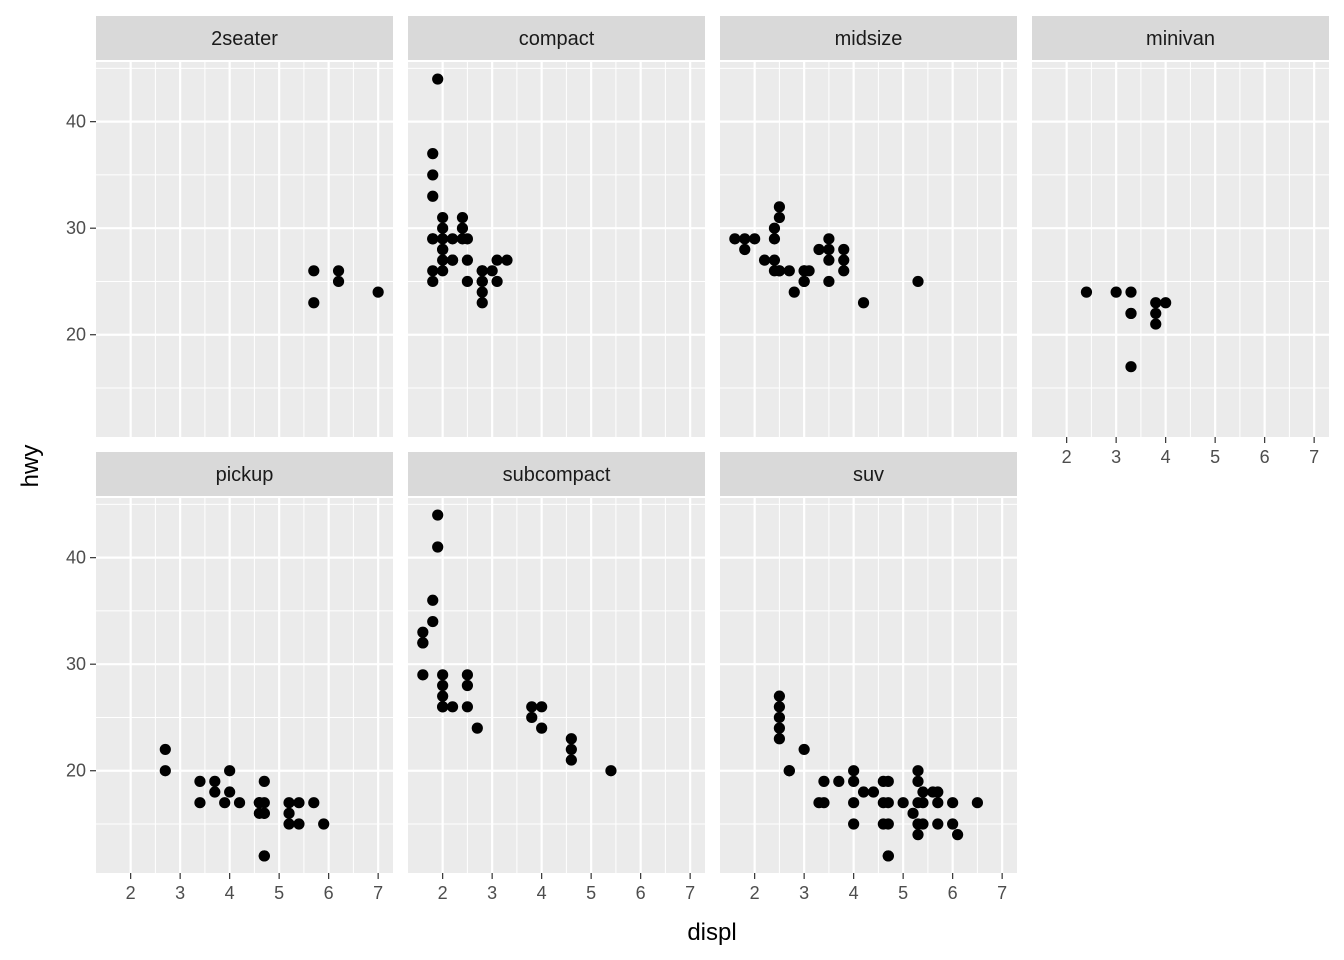  Describe the element at coordinates (556, 677) in the screenshot. I see `facet-panel-subcompact: subcompact 2 3 4 5 6 7` at that location.